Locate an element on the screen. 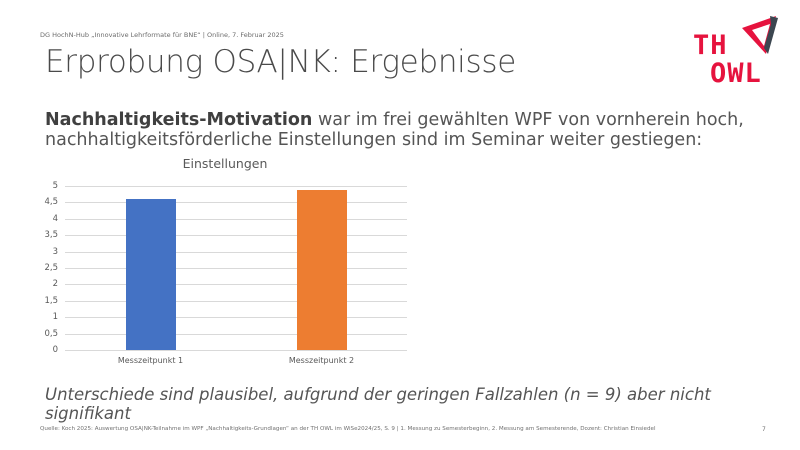 The width and height of the screenshot is (800, 450). y-tick-label: 5 is located at coordinates (55, 186).